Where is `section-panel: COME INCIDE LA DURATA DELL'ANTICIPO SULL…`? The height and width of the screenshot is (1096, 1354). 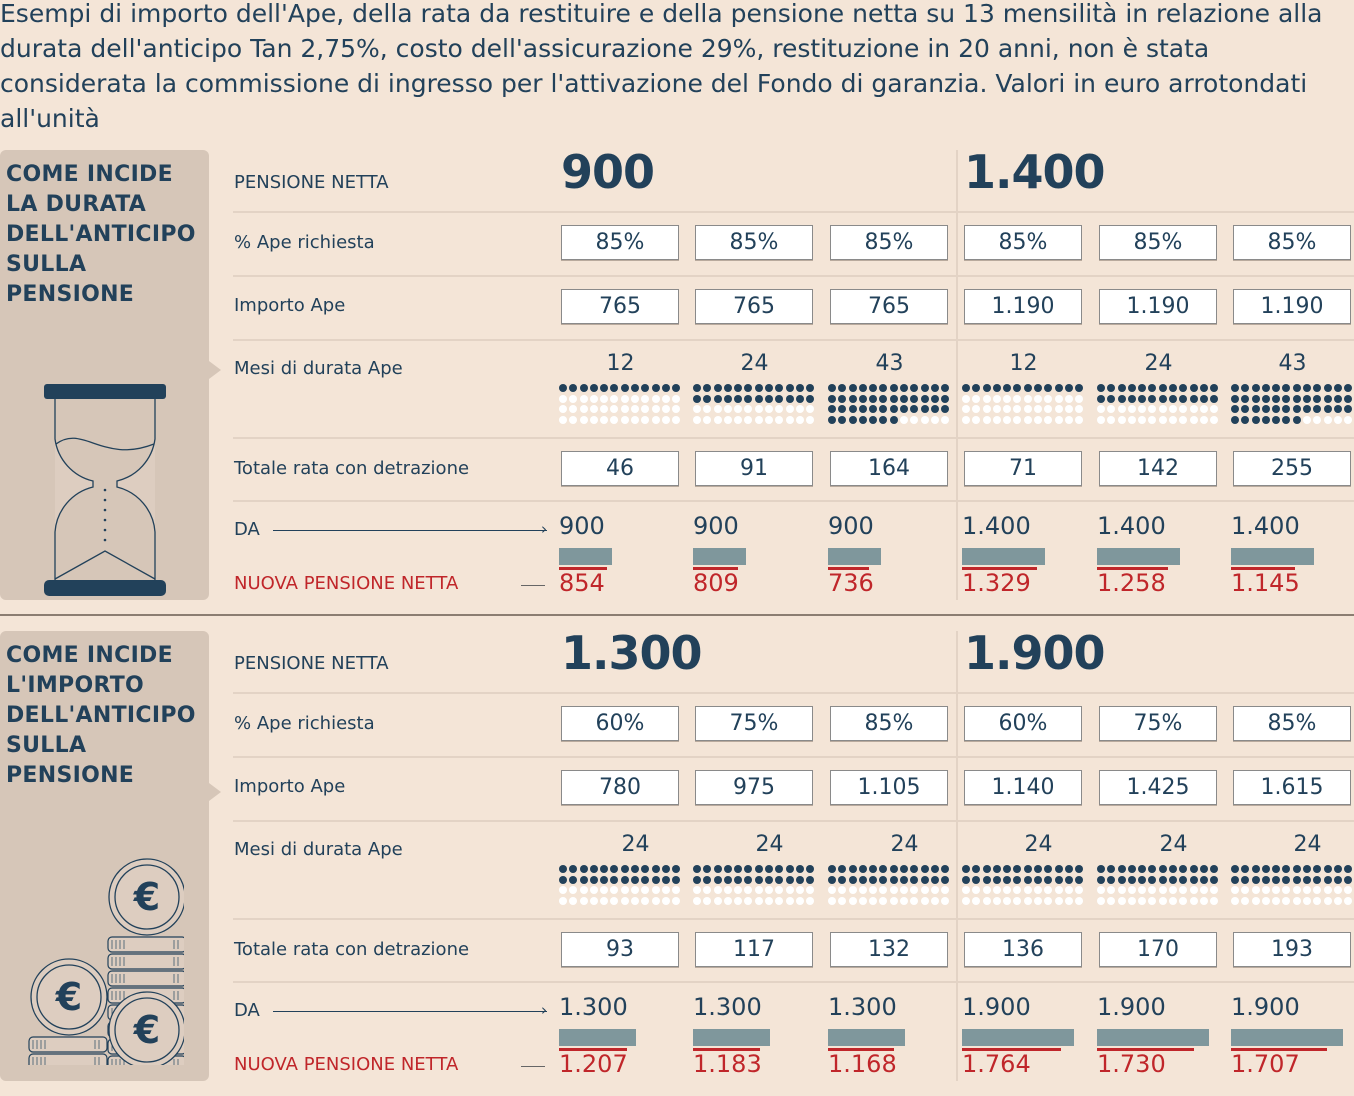 section-panel: COME INCIDE LA DURATA DELL'ANTICIPO SULL… is located at coordinates (104, 375).